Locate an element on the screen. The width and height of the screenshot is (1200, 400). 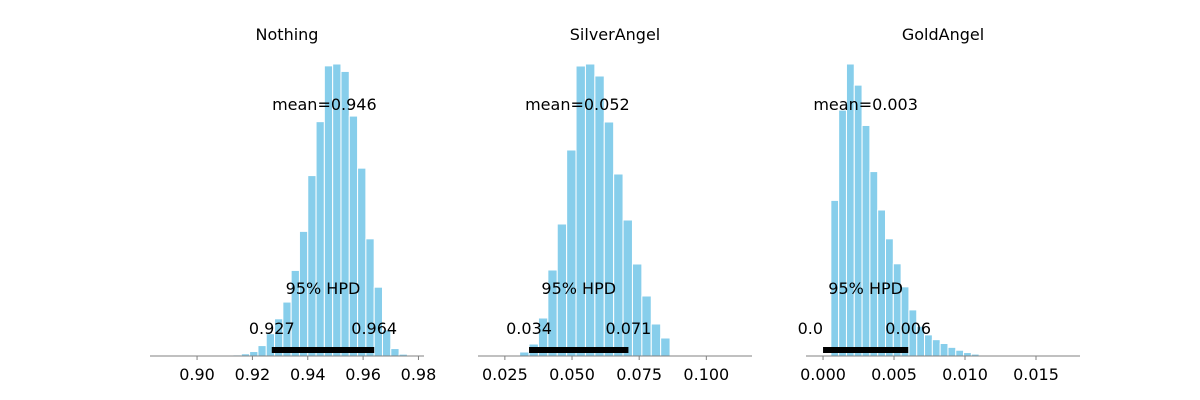
mean-label: mean=0.052 is located at coordinates (577, 104).